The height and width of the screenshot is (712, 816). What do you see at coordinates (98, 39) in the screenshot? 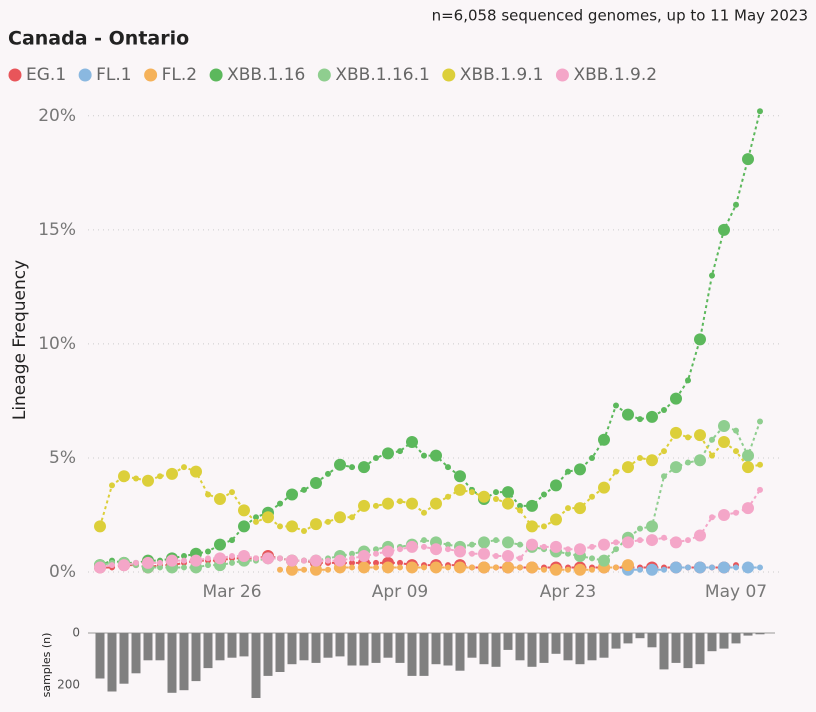
I see `chart-title: Canada - Ontario` at bounding box center [98, 39].